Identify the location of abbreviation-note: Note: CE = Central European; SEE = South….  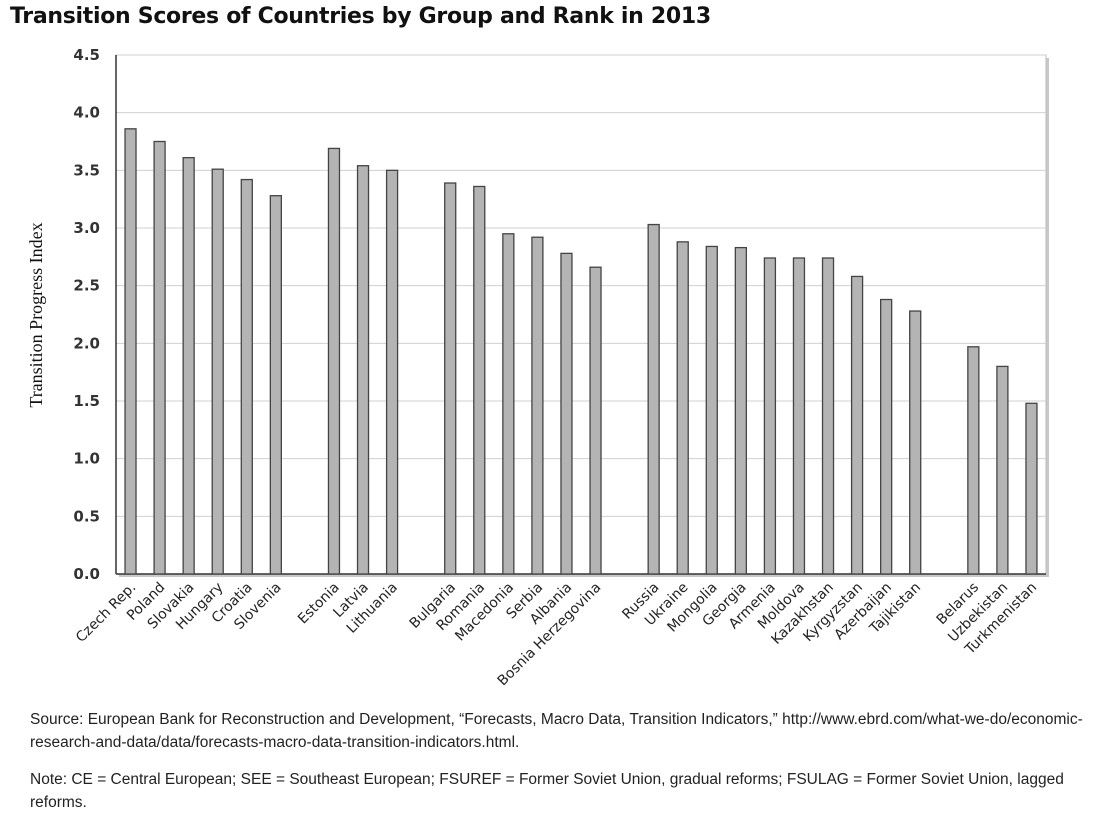
(547, 791).